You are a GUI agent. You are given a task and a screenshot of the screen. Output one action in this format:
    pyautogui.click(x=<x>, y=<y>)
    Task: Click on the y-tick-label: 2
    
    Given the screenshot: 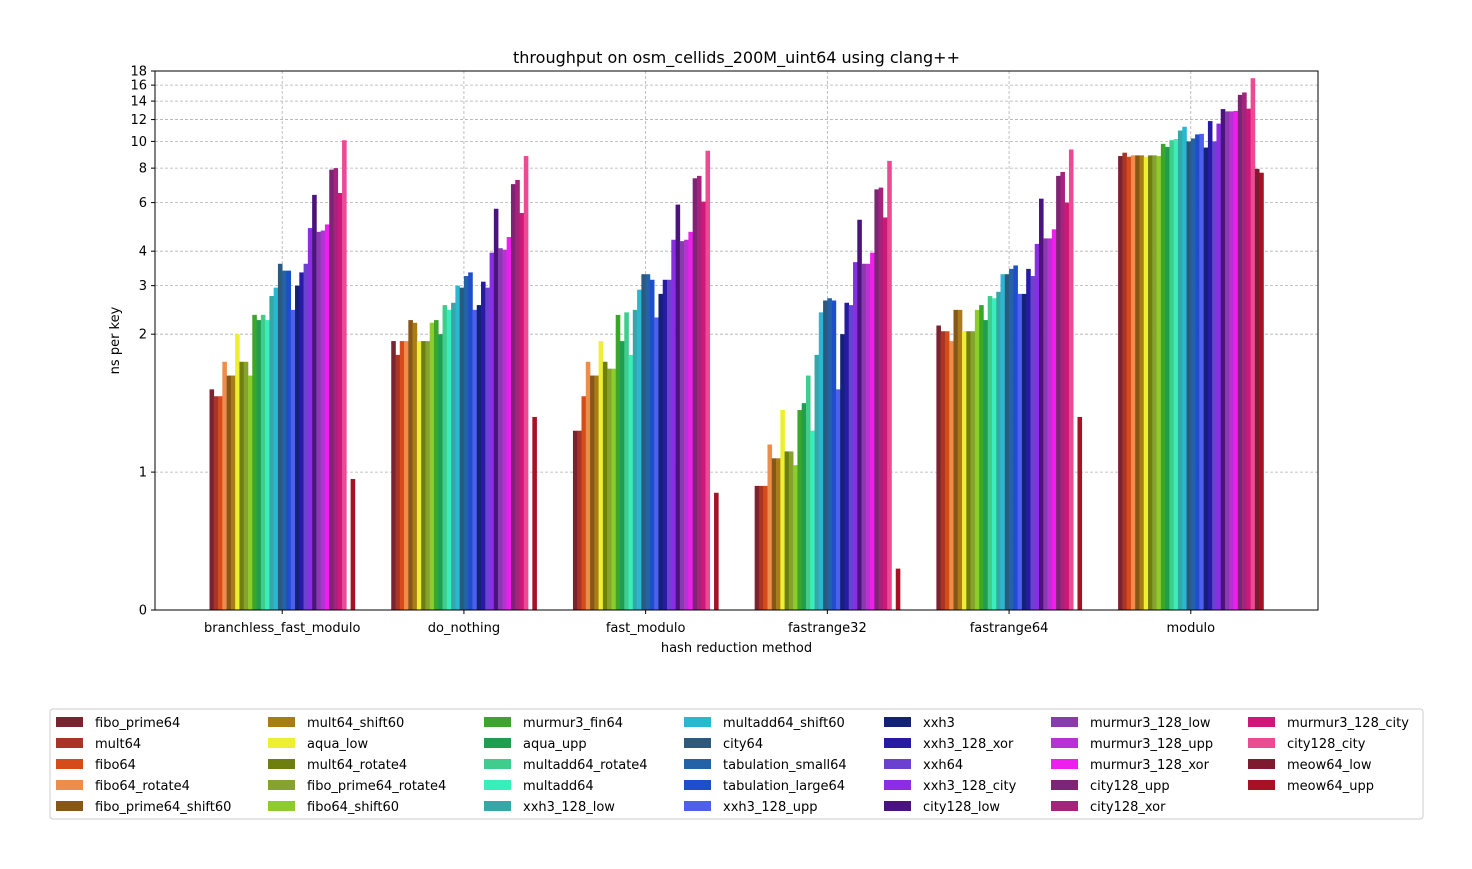 What is the action you would take?
    pyautogui.click(x=143, y=335)
    